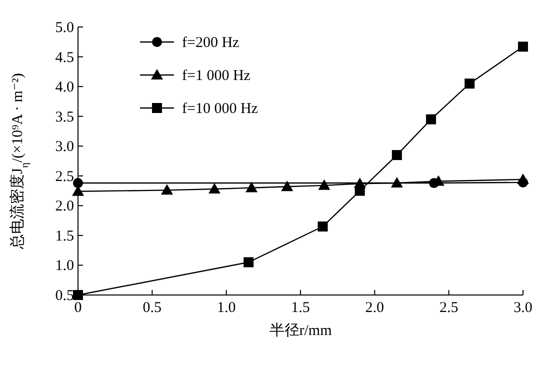  What do you see at coordinates (64, 236) in the screenshot?
I see `y-tick-label: 1.5` at bounding box center [64, 236].